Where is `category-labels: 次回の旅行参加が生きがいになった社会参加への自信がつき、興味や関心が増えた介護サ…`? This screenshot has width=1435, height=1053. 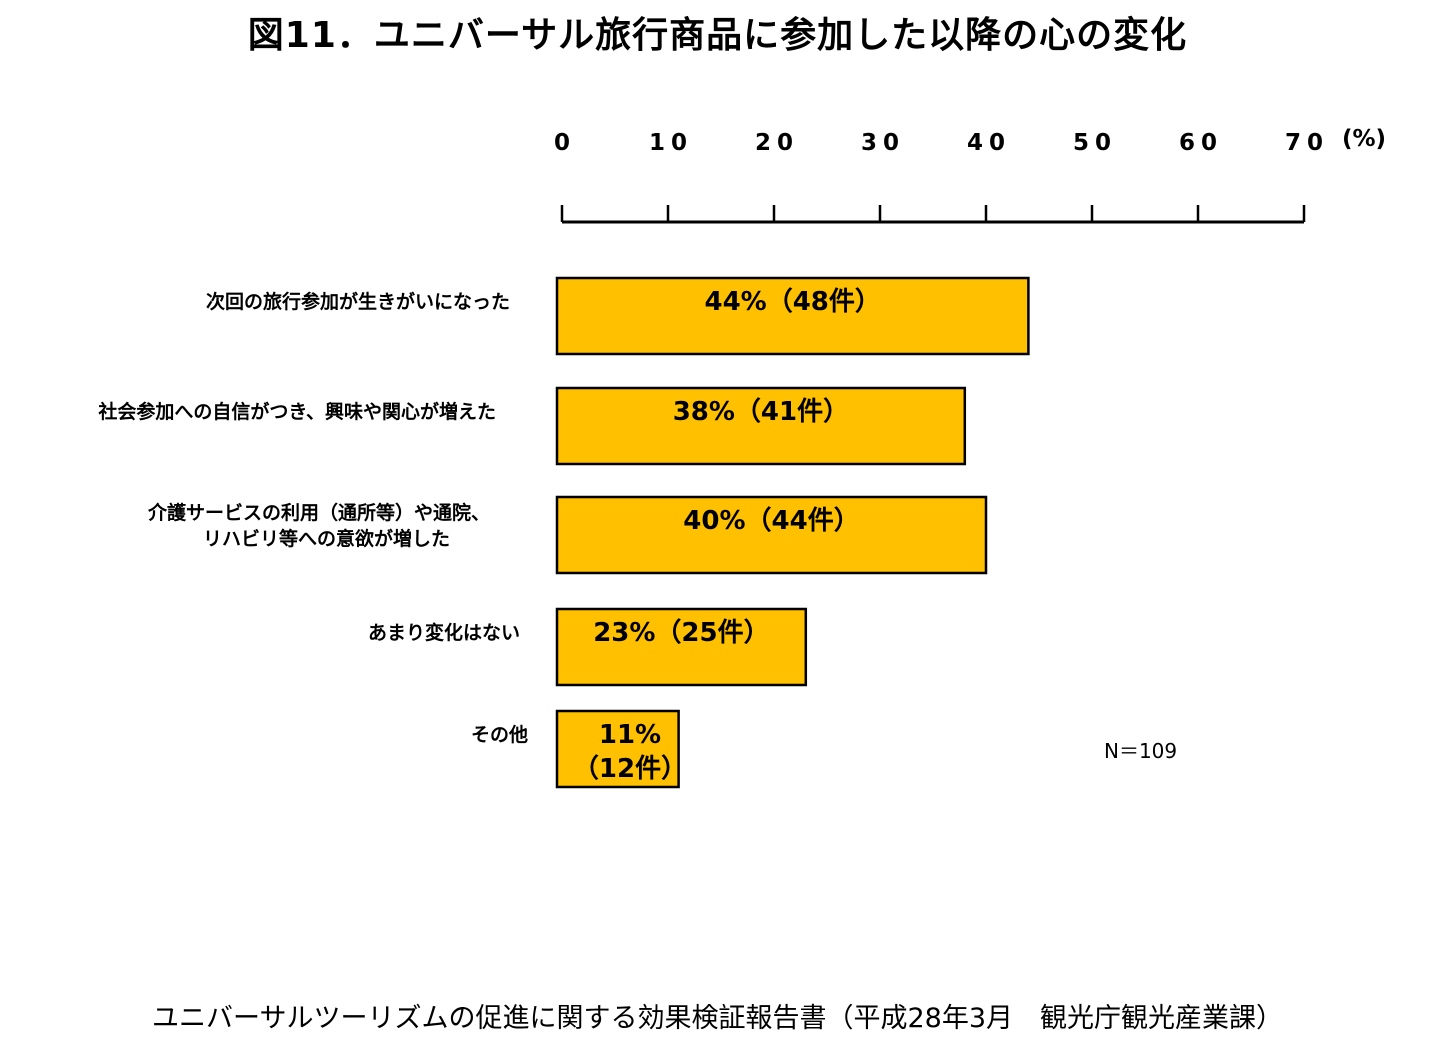 category-labels: 次回の旅行参加が生きがいになった社会参加への自信がつき、興味や関心が増えた介護サ… is located at coordinates (312, 518).